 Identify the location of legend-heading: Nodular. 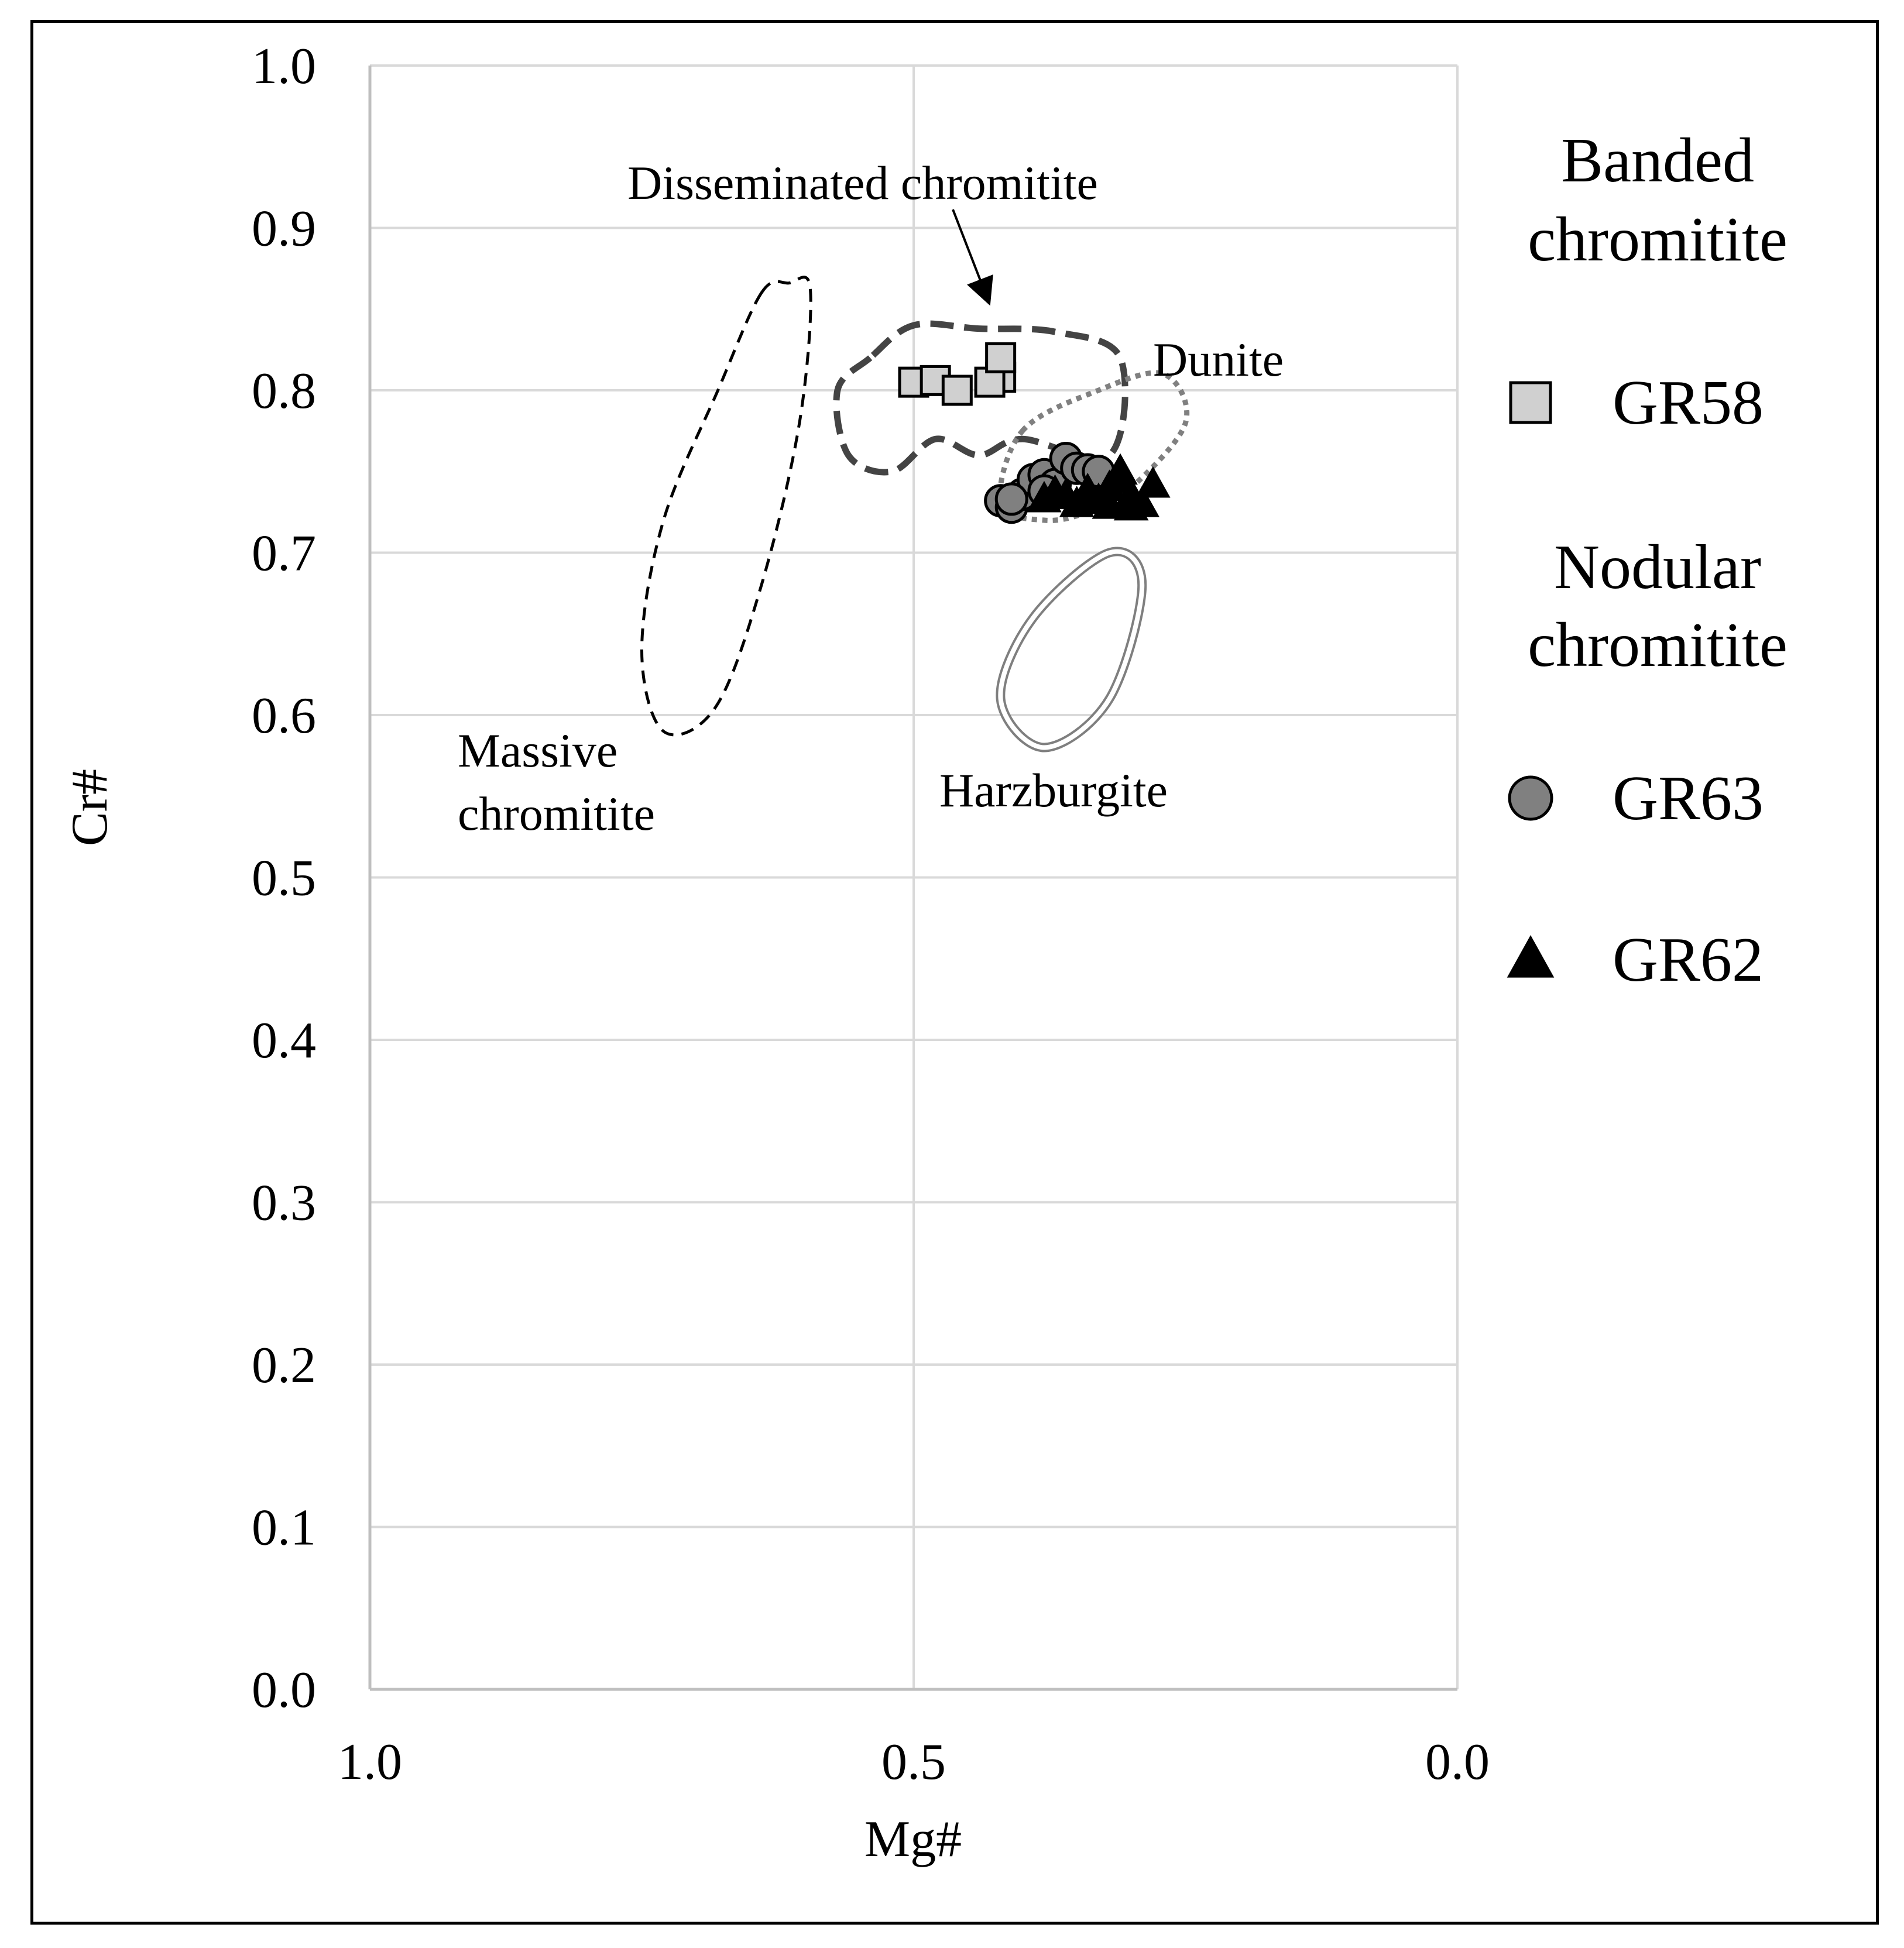
(1657, 567).